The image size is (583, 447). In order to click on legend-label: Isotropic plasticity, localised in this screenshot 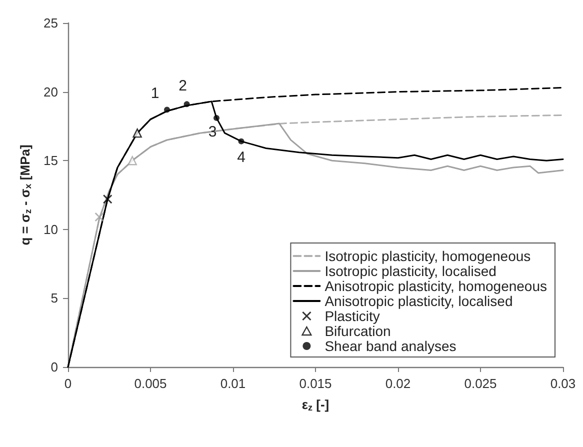, I will do `click(410, 271)`.